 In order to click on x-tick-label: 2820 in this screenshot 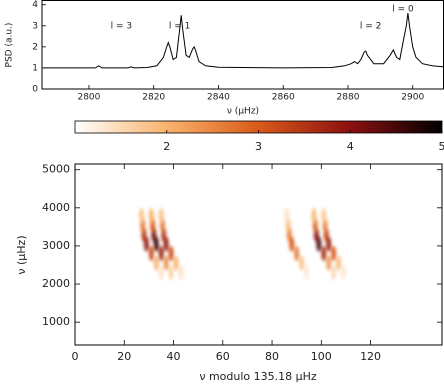, I will do `click(153, 98)`.